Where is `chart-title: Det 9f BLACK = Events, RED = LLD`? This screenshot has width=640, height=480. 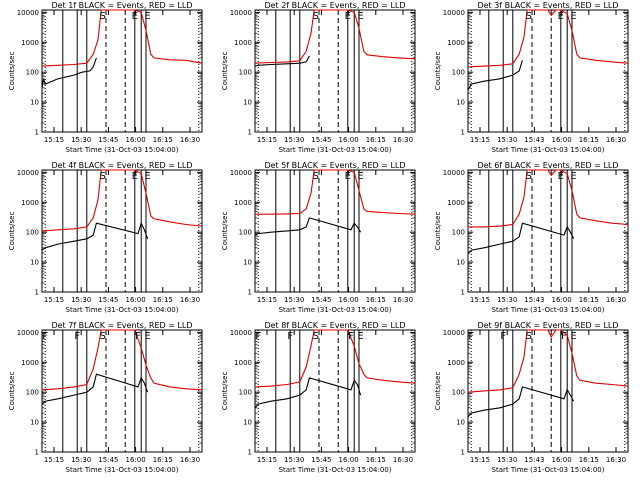 chart-title: Det 9f BLACK = Events, RED = LLD is located at coordinates (547, 325).